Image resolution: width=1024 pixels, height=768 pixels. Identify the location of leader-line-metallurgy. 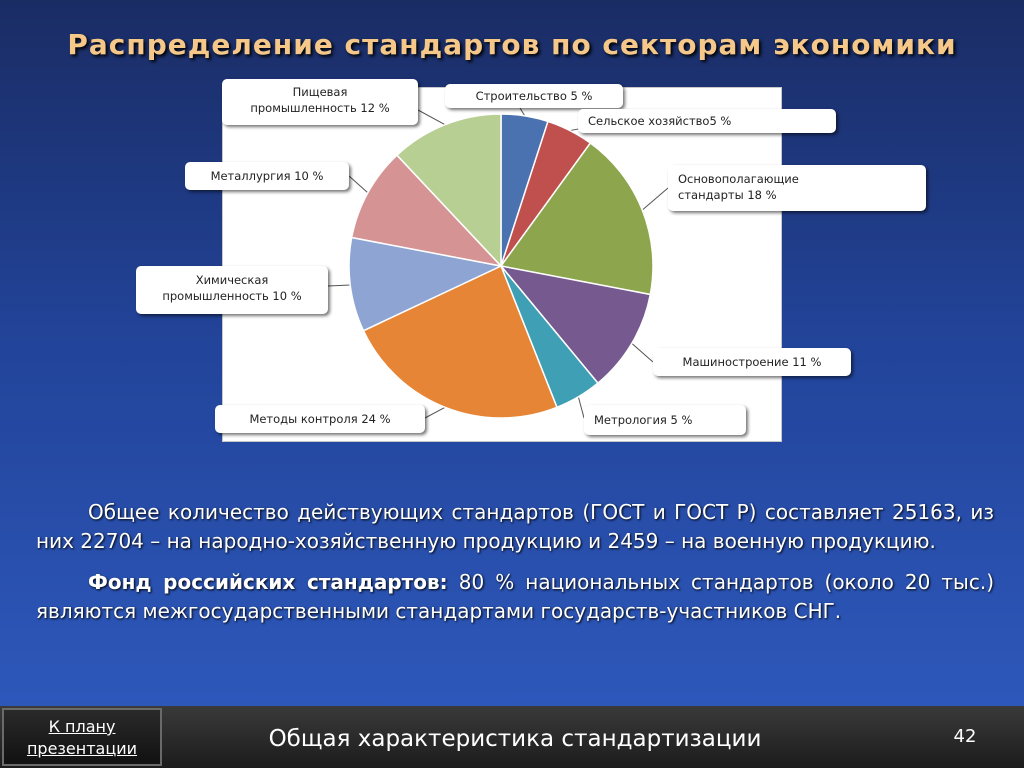
(358, 184).